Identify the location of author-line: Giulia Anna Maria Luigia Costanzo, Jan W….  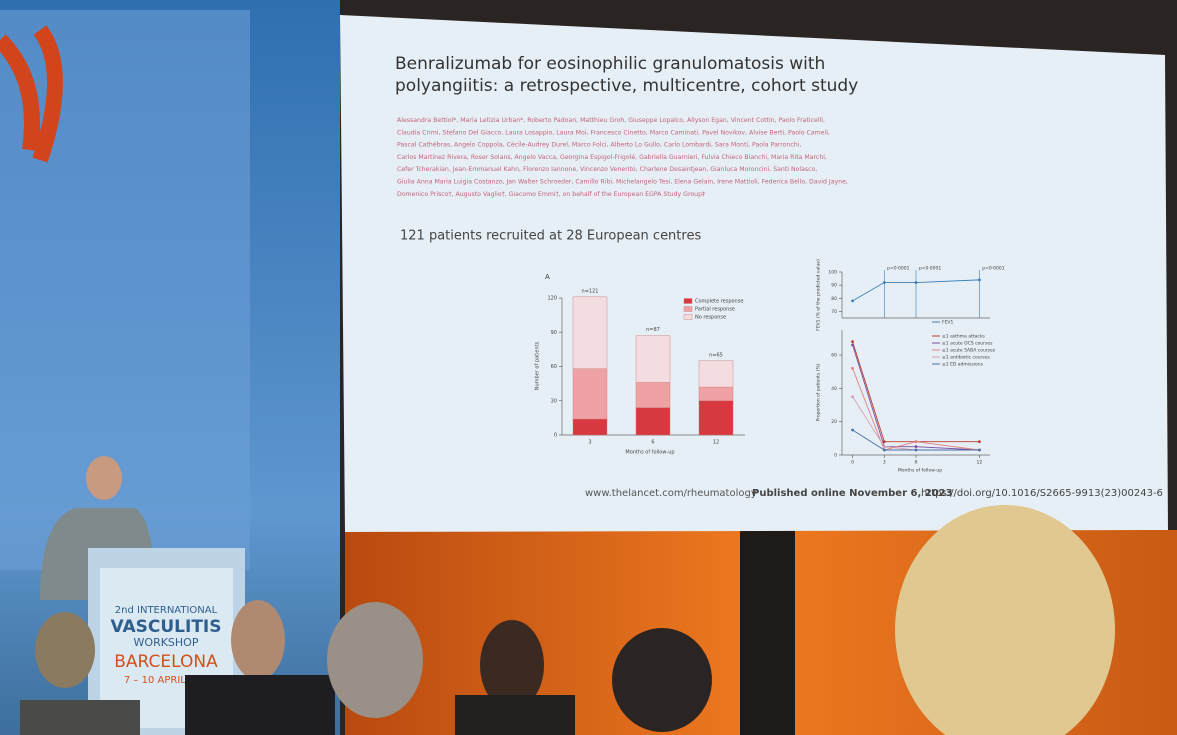
(622, 182).